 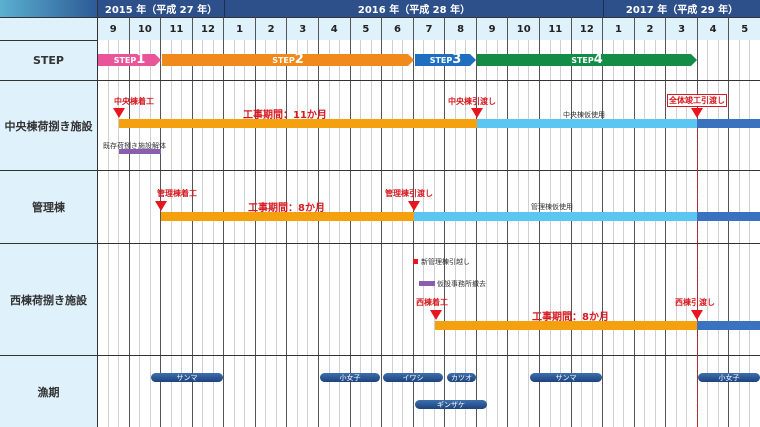 I want to click on temp-use-label: 管理棟仮使用, so click(x=552, y=207).